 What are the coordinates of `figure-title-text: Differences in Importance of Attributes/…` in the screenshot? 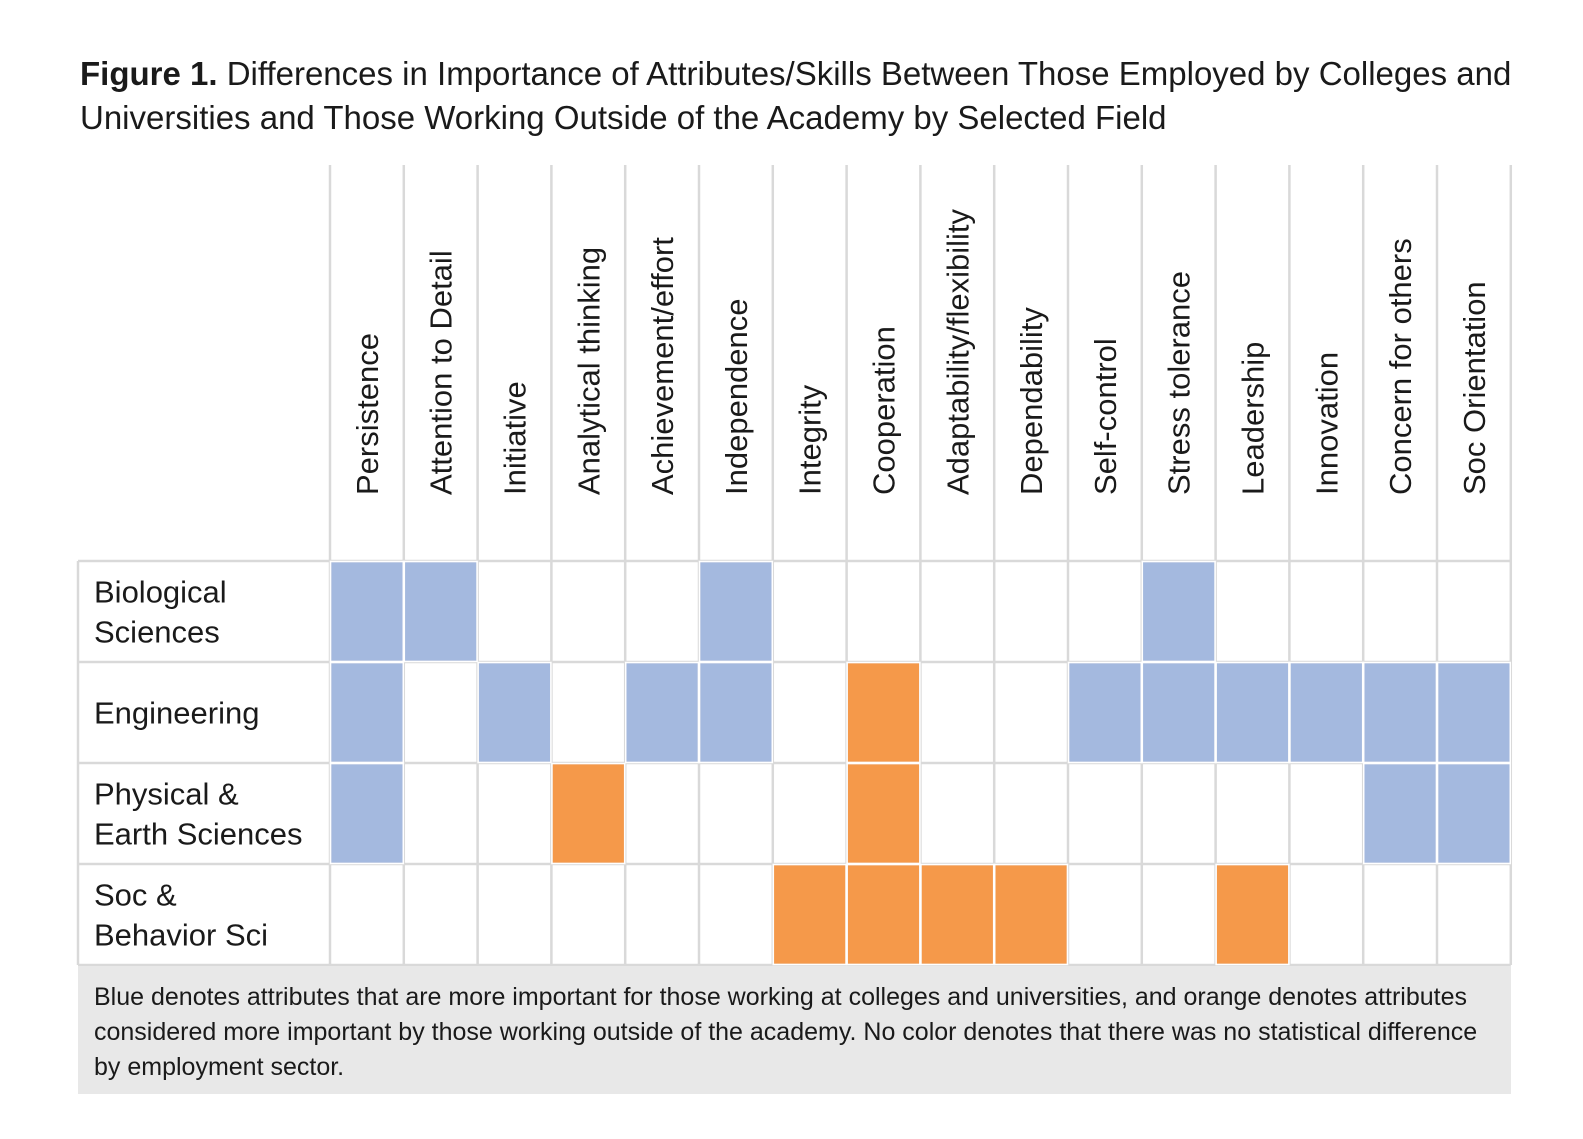 It's located at (796, 95).